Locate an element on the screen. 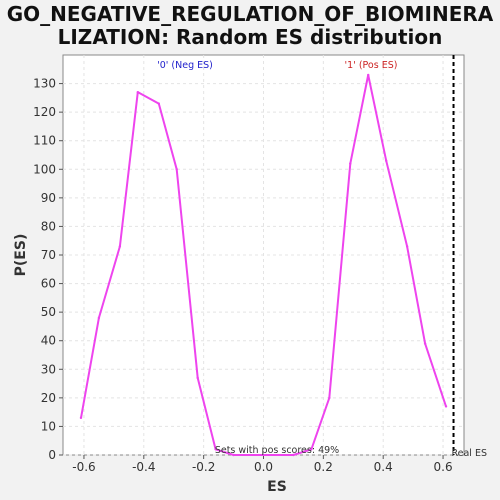 Image resolution: width=500 pixels, height=500 pixels. x-tick-label: -0.2 is located at coordinates (203, 467).